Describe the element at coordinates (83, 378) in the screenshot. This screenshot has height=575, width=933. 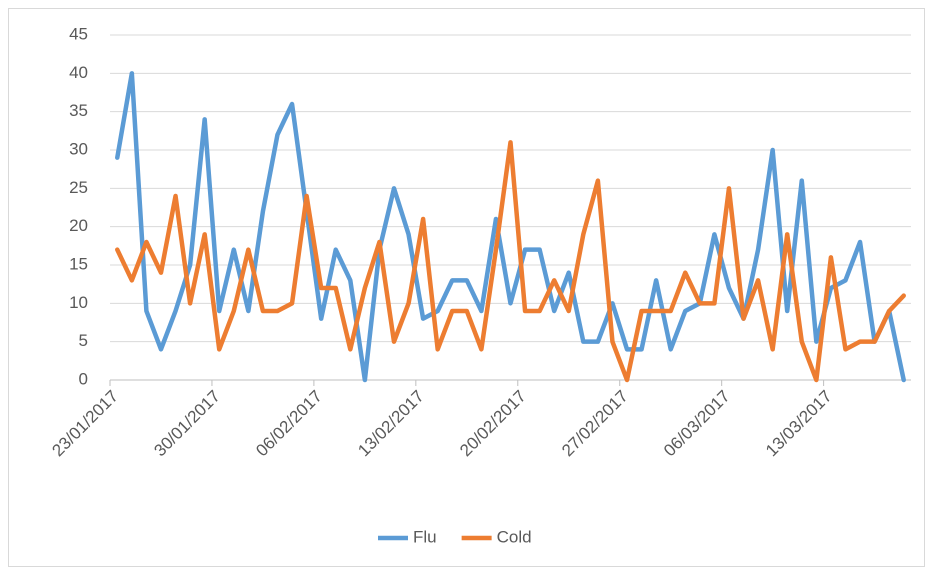
I see `y-tick-label: 0` at that location.